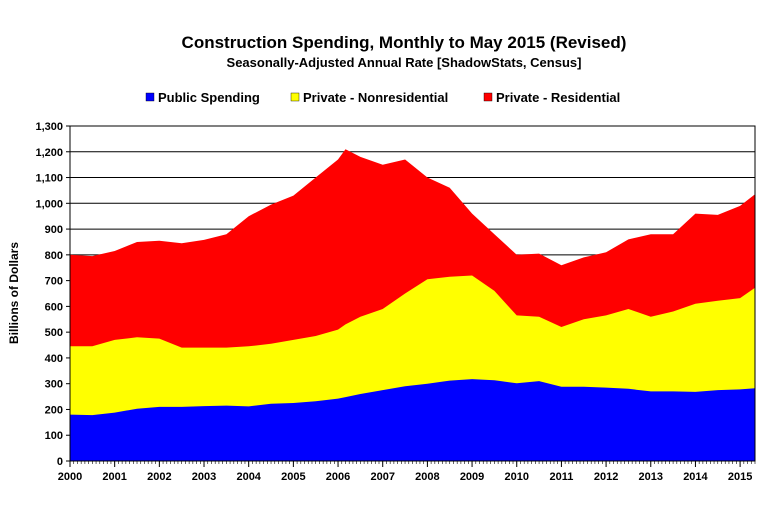 This screenshot has width=781, height=513. What do you see at coordinates (561, 477) in the screenshot?
I see `x-tick-label: 2011` at bounding box center [561, 477].